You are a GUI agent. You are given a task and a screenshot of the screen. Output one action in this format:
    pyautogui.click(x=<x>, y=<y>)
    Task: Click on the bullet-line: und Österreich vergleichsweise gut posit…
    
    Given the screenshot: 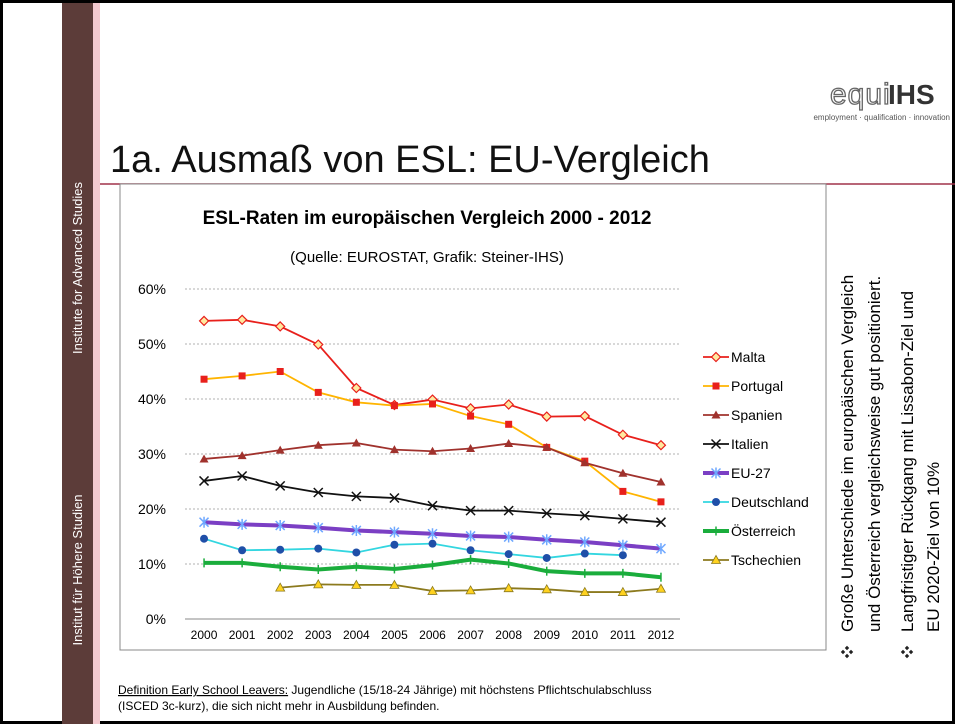 What is the action you would take?
    pyautogui.click(x=874, y=454)
    